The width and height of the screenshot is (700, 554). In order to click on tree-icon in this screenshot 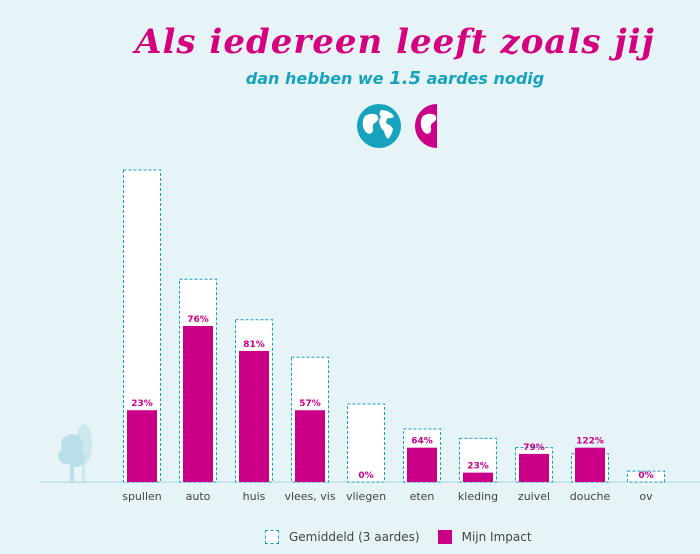, I will do `click(75, 453)`.